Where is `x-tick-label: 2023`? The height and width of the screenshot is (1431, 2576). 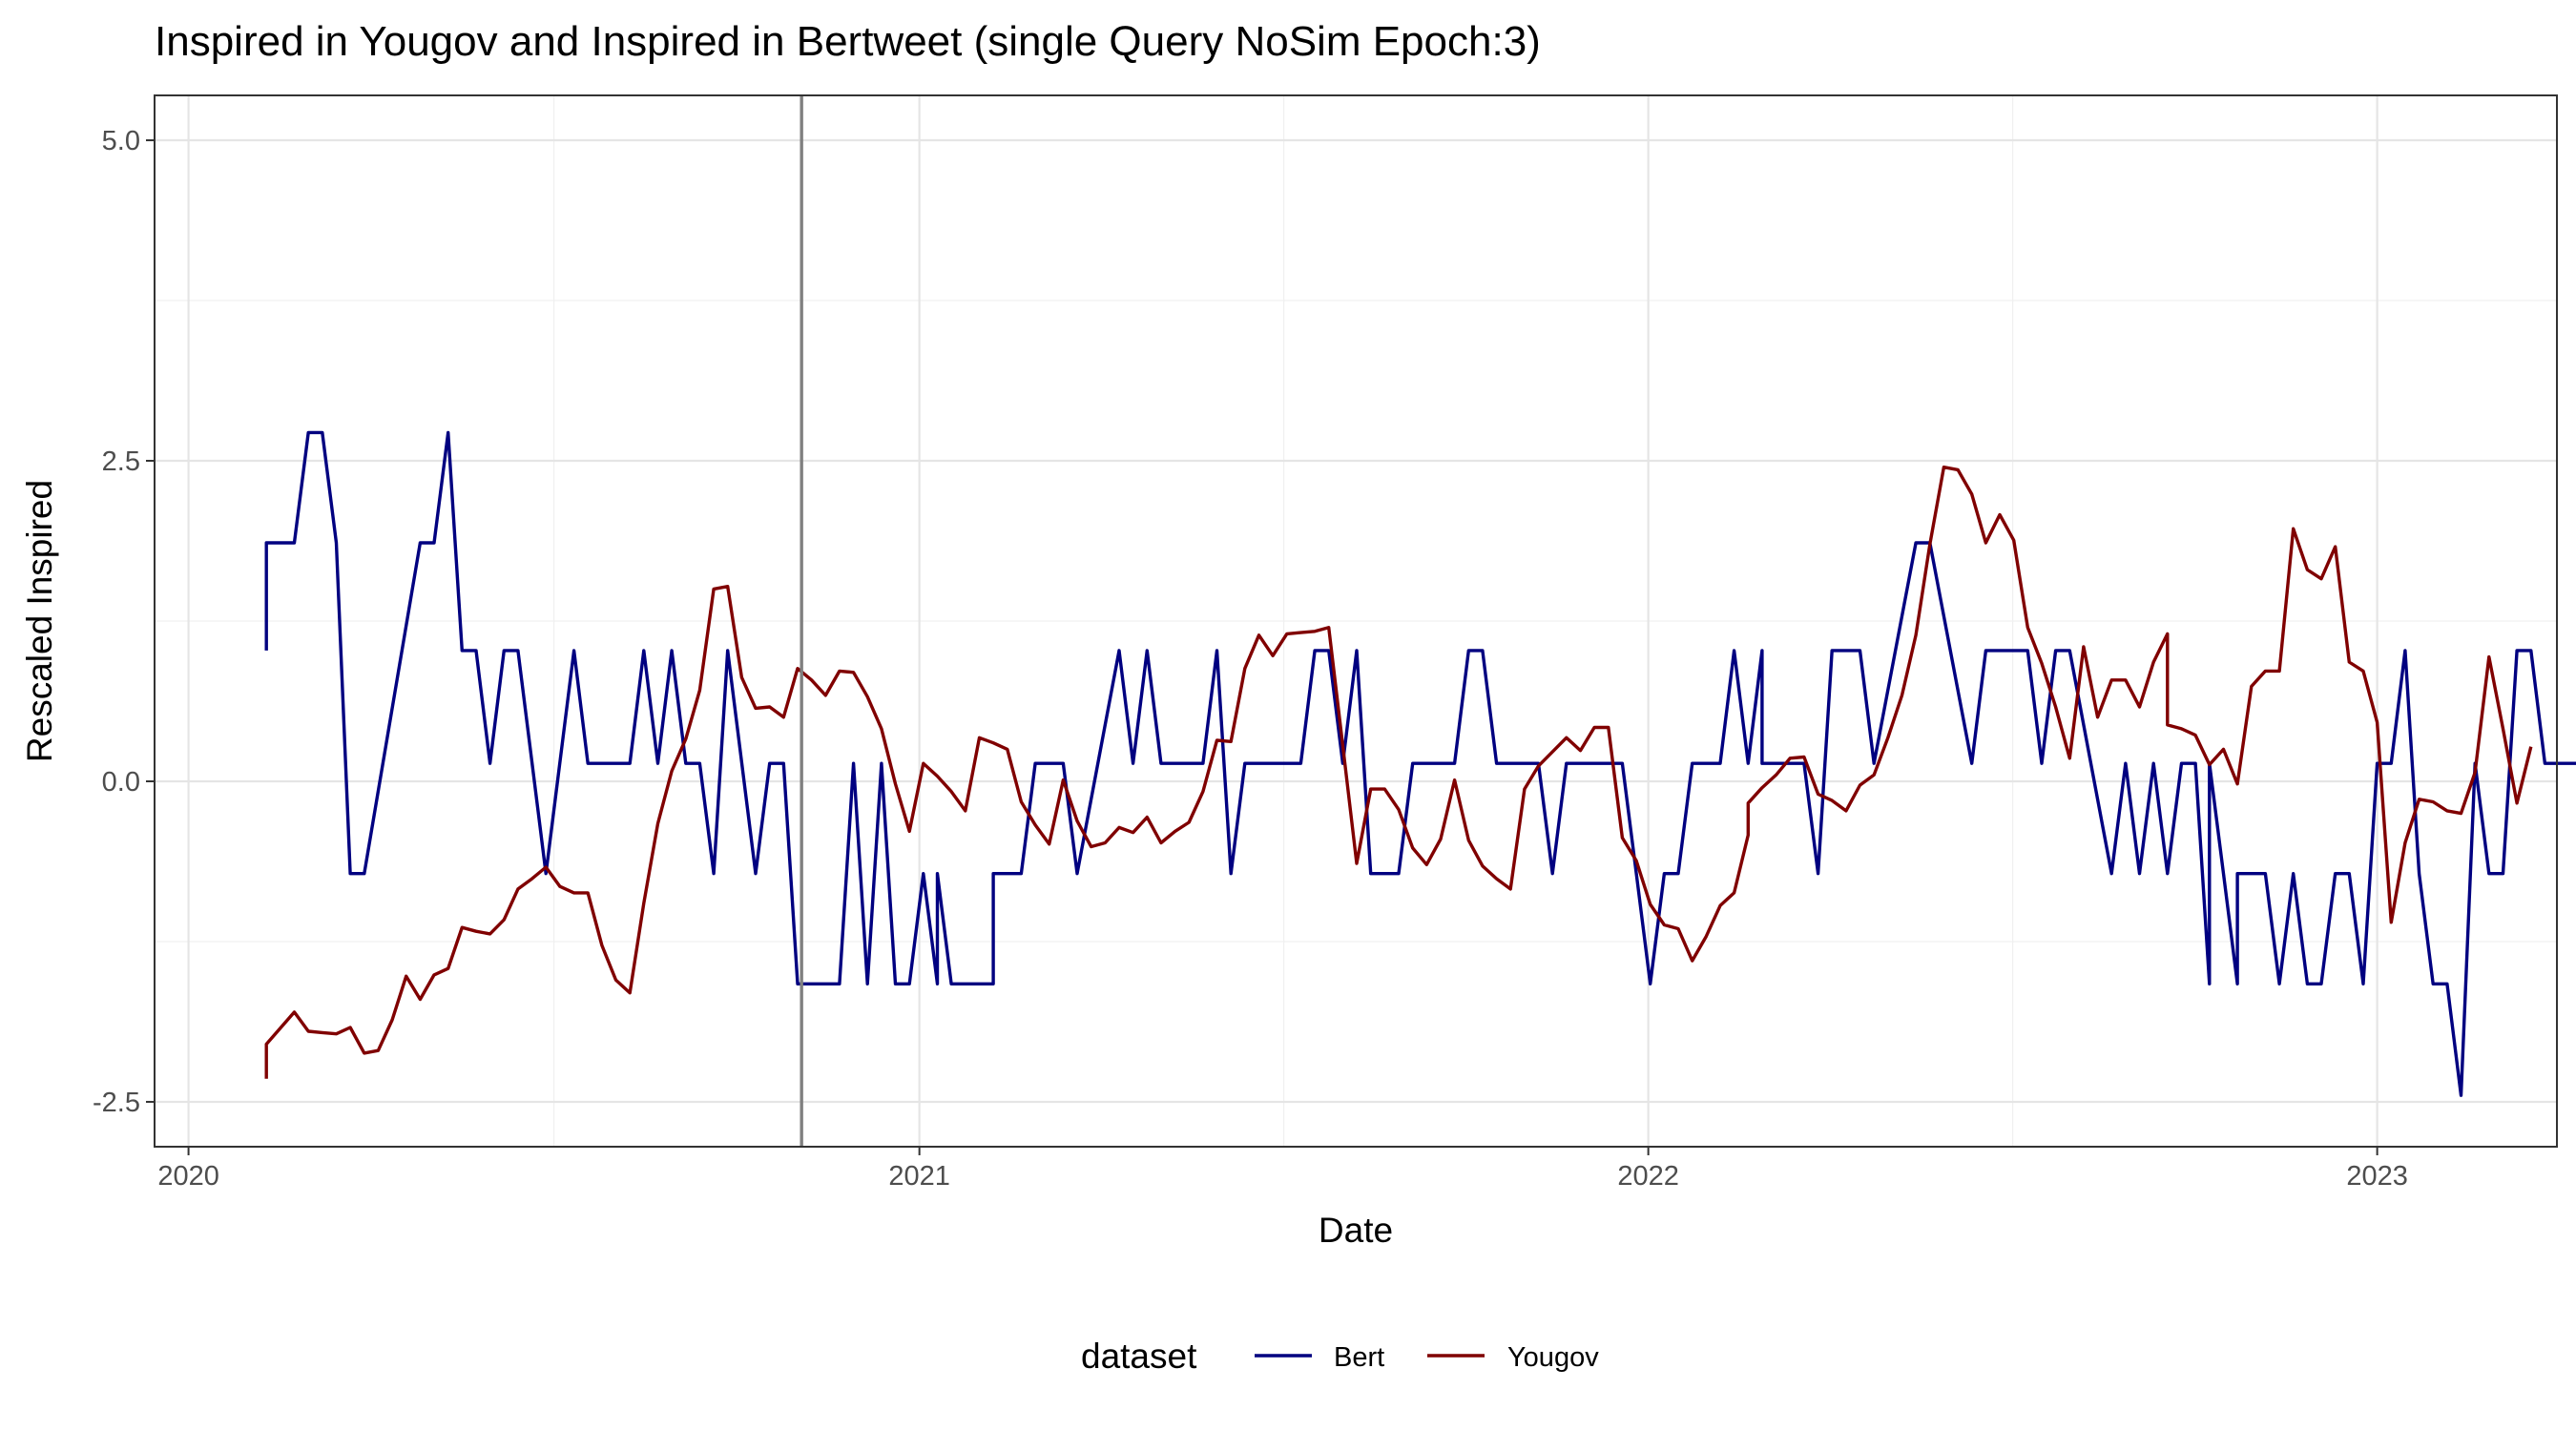
x-tick-label: 2023 is located at coordinates (2377, 1176).